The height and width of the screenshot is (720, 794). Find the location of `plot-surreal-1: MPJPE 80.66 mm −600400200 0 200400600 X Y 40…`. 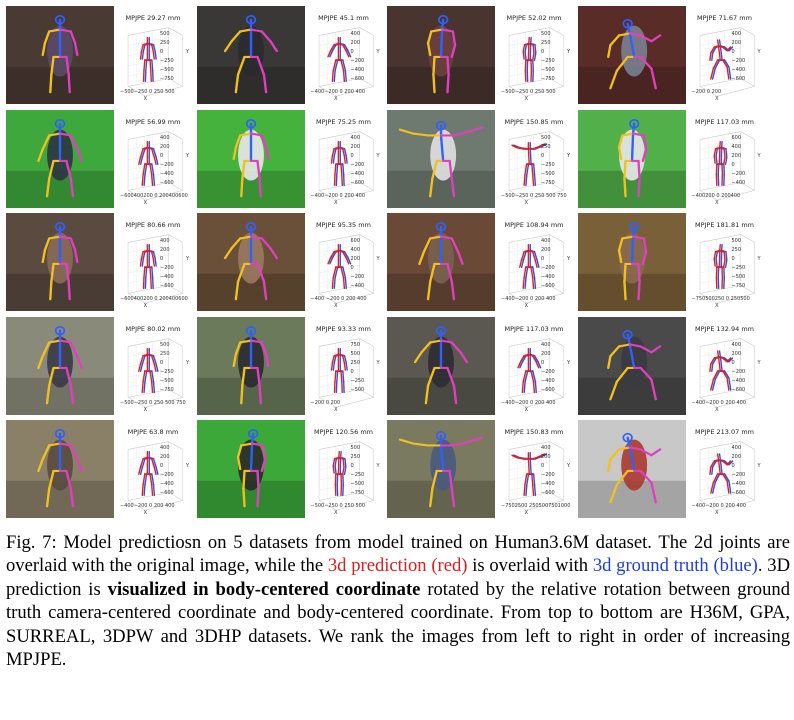

plot-surreal-1: MPJPE 80.66 mm −600400200 0 200400600 X Y 40… is located at coordinates (153, 262).